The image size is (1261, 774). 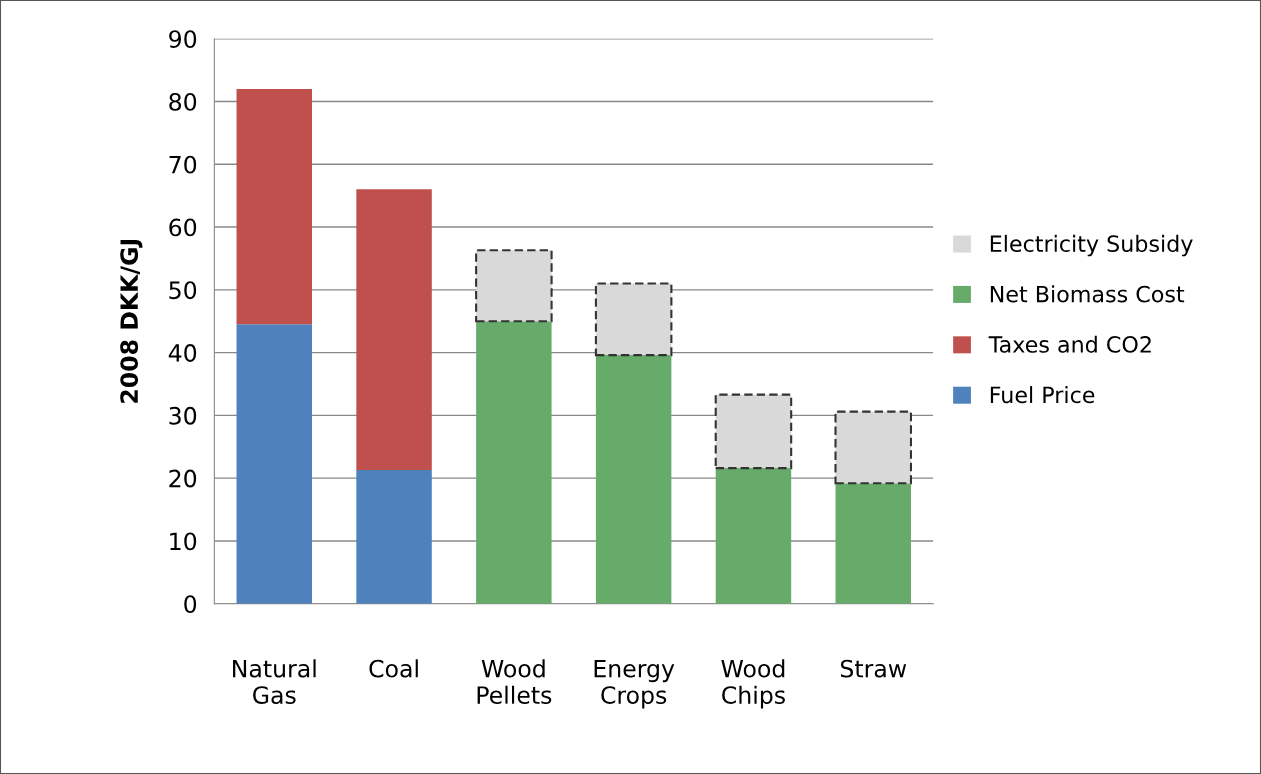 What do you see at coordinates (182, 353) in the screenshot?
I see `y-tick-label: 40` at bounding box center [182, 353].